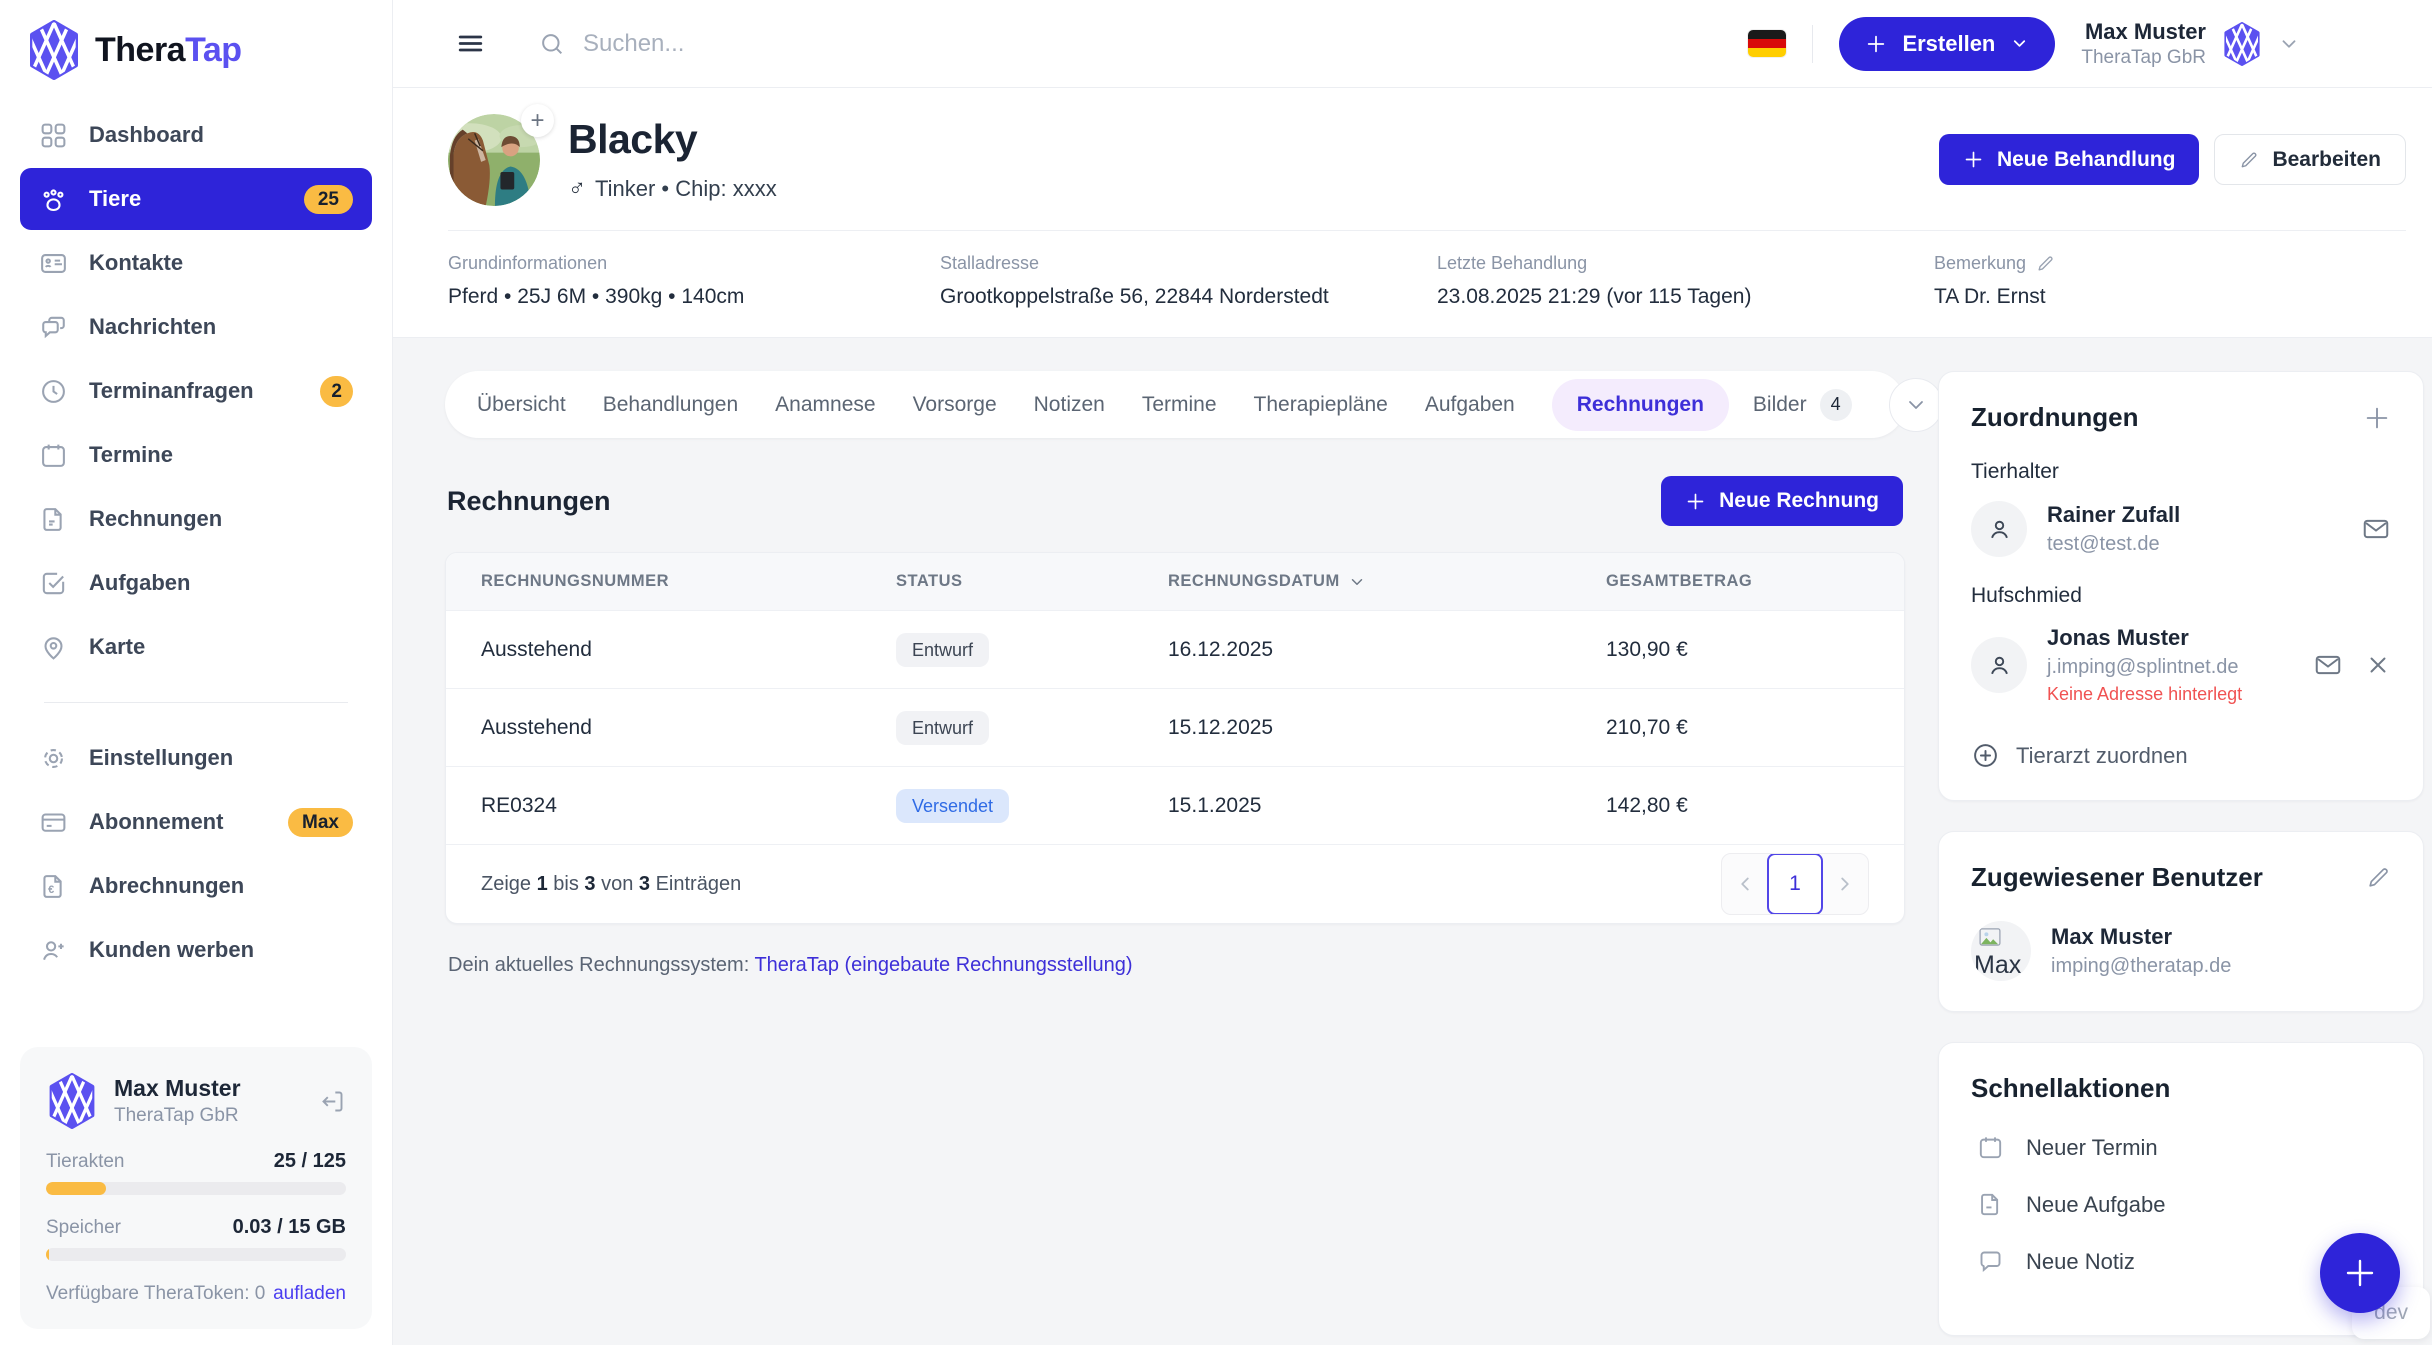  Describe the element at coordinates (332, 1101) in the screenshot. I see `logout-icon` at that location.